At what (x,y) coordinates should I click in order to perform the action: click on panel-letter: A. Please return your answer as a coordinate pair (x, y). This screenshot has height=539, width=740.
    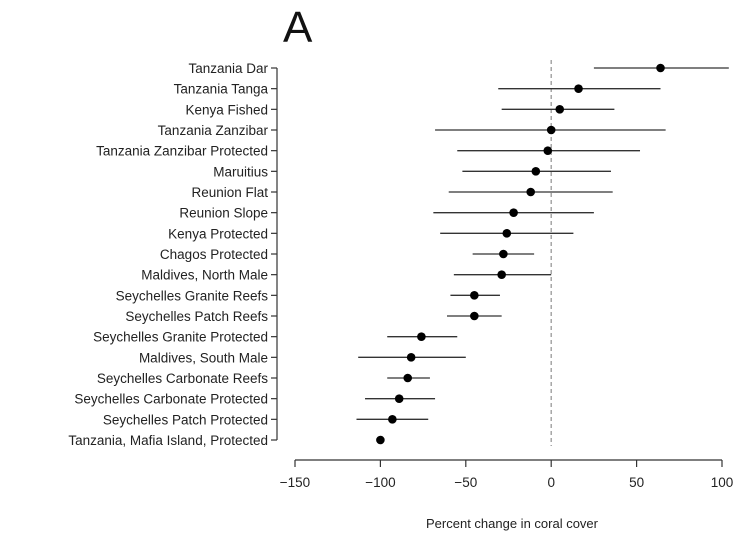
    Looking at the image, I should click on (298, 27).